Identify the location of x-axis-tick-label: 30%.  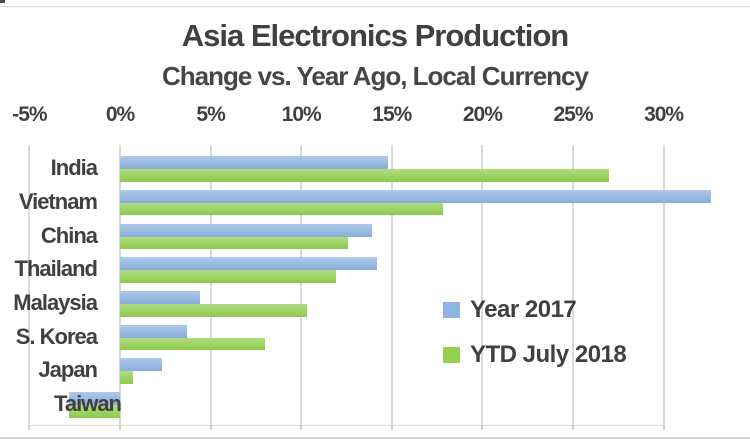
(664, 114).